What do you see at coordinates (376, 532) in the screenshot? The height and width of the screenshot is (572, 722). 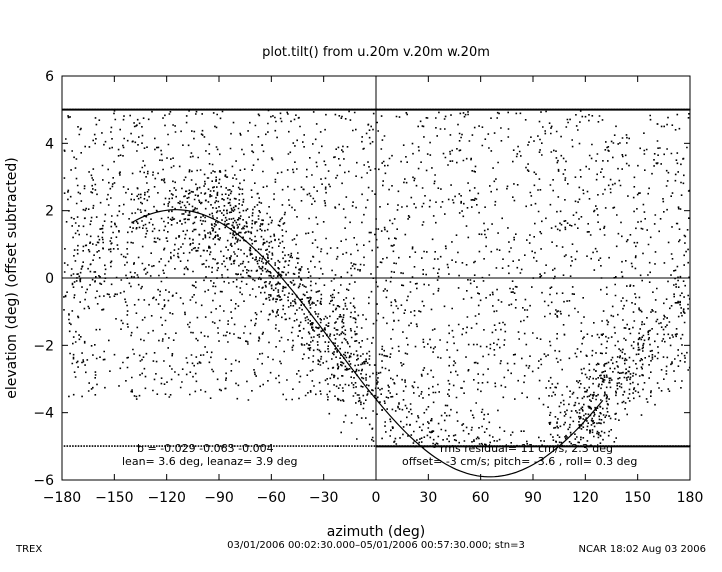 I see `x-axis-label: azimuth (deg)` at bounding box center [376, 532].